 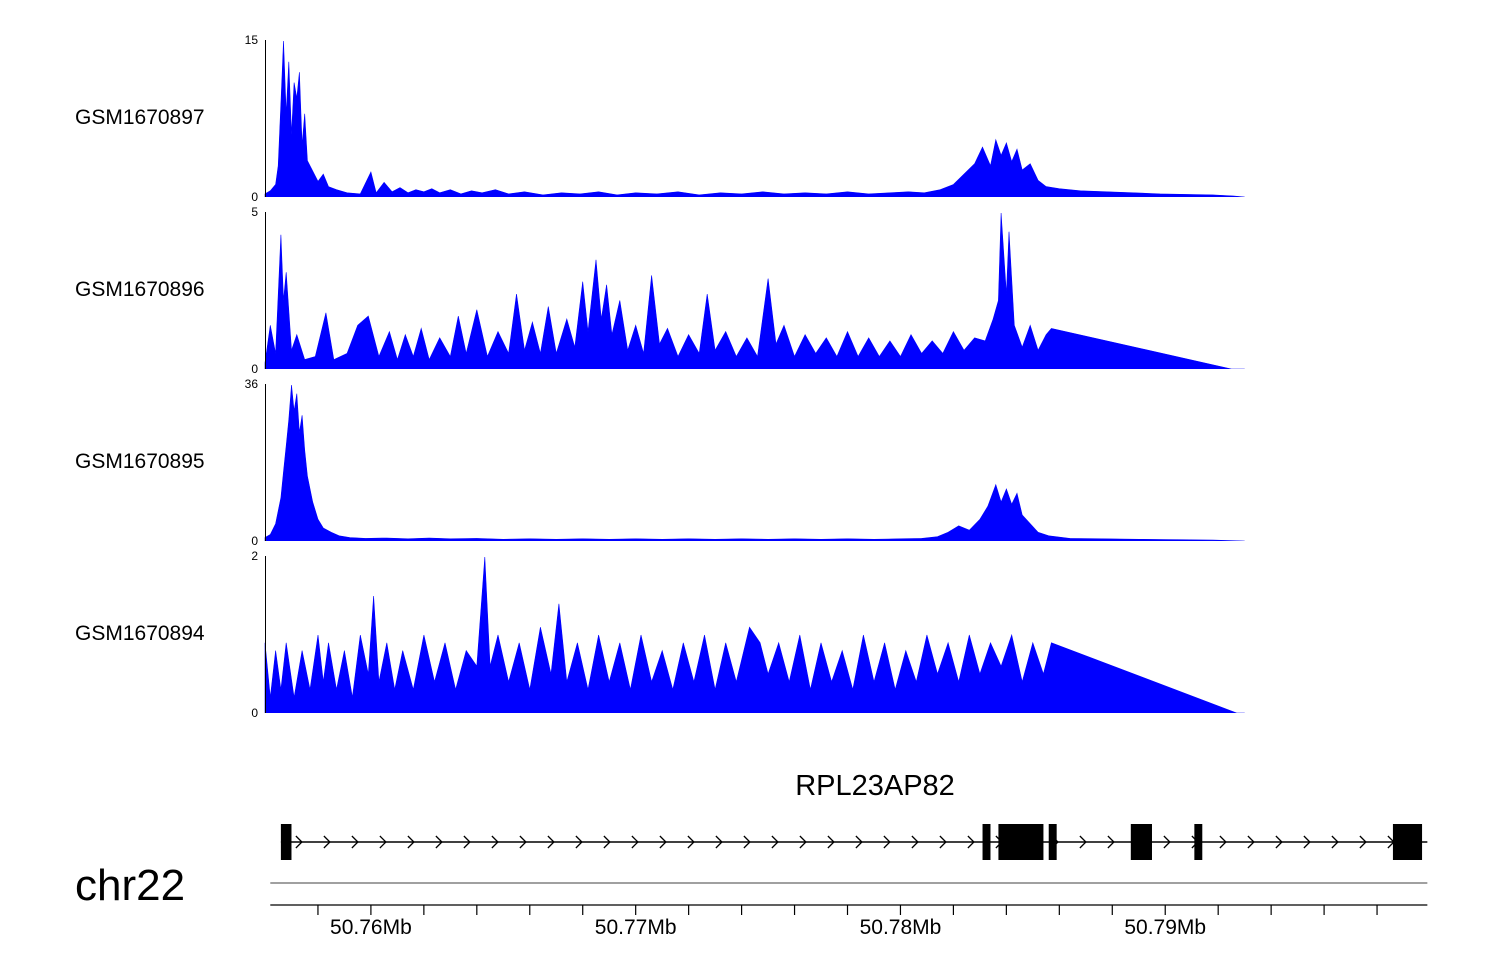 What do you see at coordinates (140, 289) in the screenshot?
I see `track-label-gsm1670896: GSM1670896` at bounding box center [140, 289].